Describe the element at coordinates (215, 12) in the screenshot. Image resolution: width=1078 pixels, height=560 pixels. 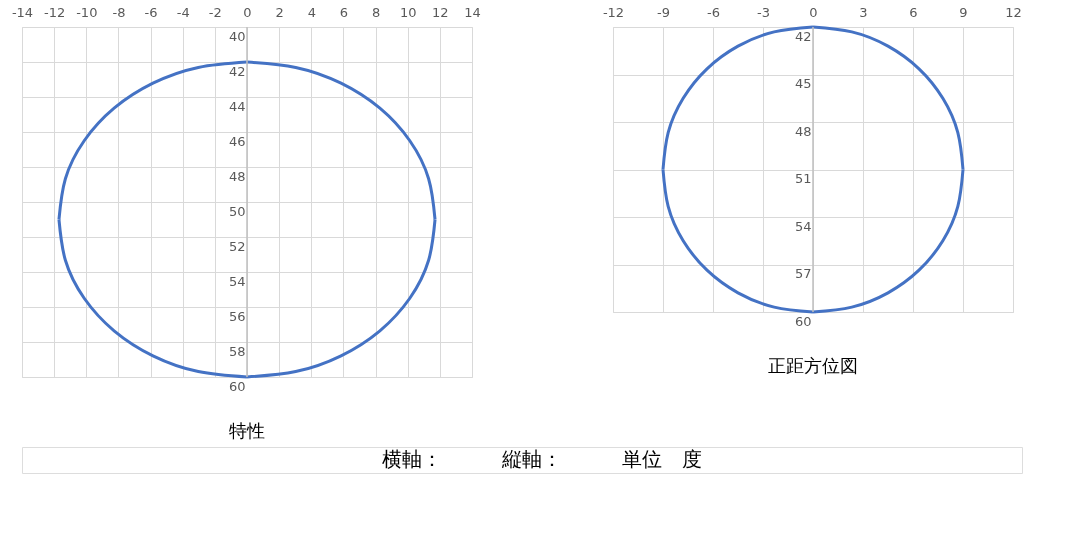
I see `x-tick-label: -2` at that location.